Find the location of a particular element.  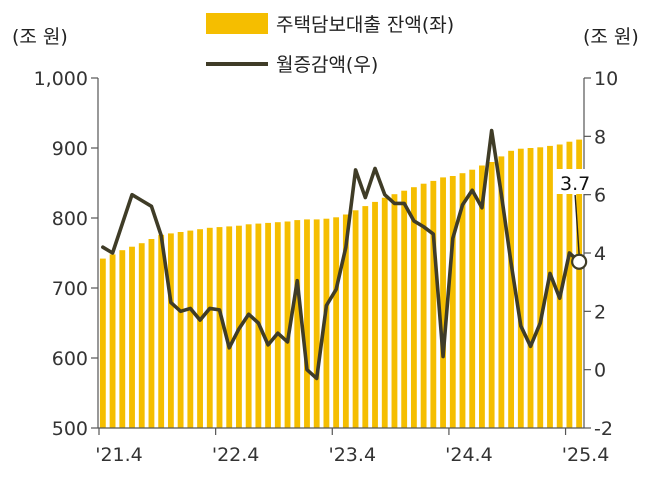

legend-item-monthly-change: 월증감액(우) is located at coordinates (292, 63).